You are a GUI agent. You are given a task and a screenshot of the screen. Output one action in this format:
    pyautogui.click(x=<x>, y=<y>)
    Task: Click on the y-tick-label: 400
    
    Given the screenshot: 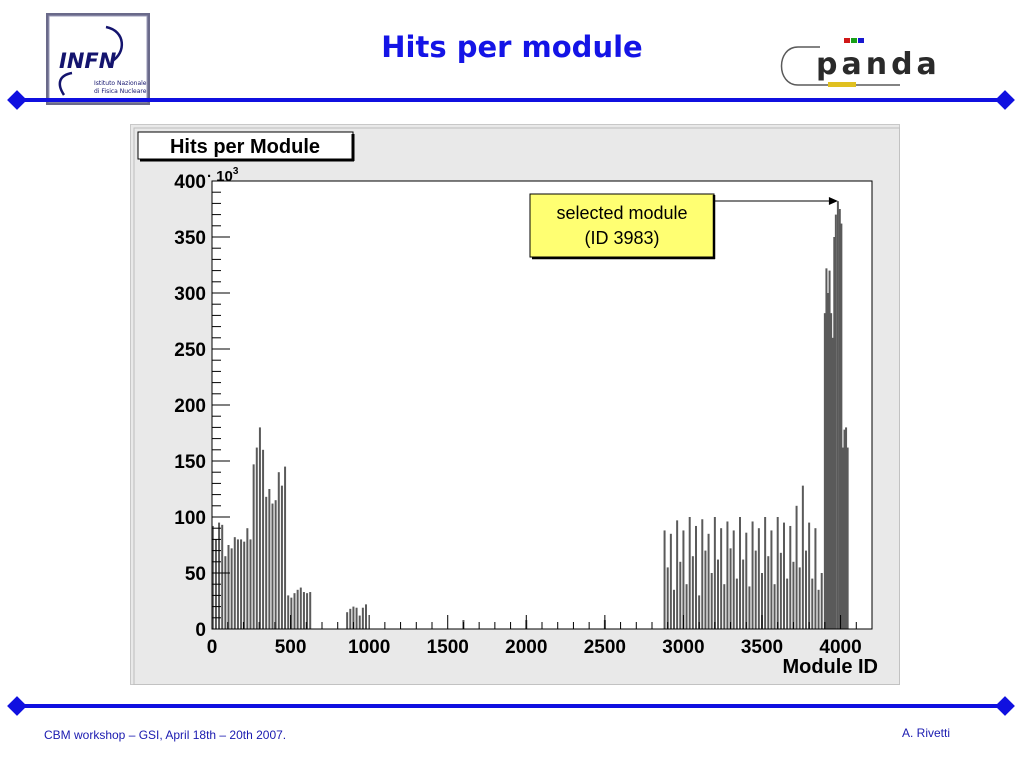 What is the action you would take?
    pyautogui.click(x=190, y=182)
    